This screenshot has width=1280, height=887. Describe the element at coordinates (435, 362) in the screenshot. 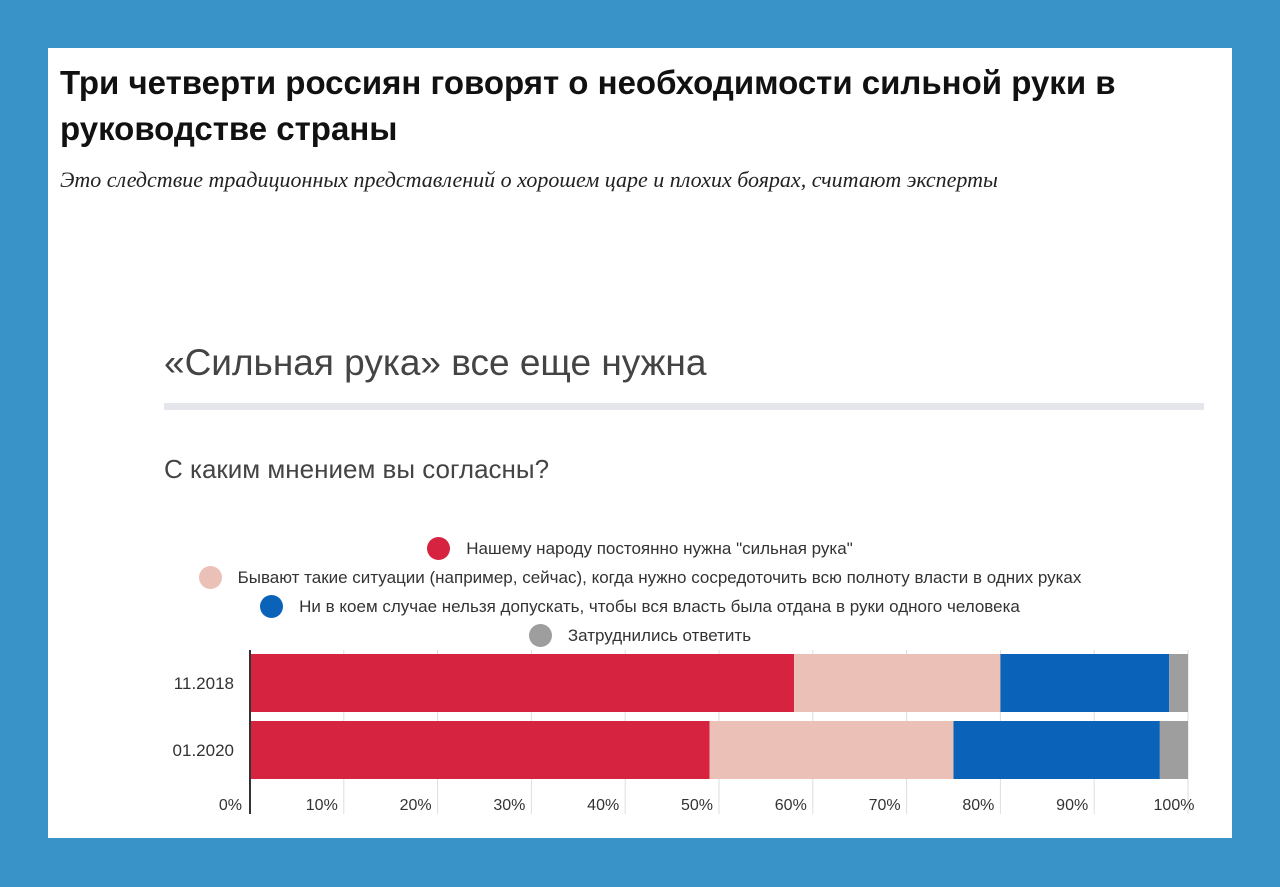

I see `chart-title: «Сильная рука» все еще нужна` at that location.